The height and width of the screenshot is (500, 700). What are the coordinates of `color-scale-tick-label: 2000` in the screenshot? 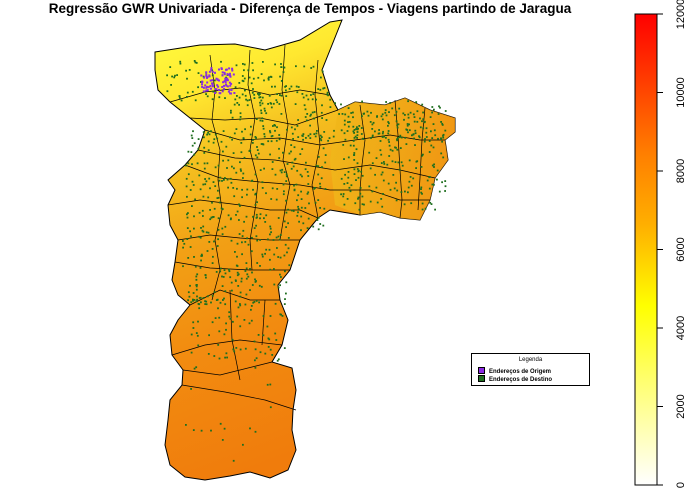 It's located at (681, 406).